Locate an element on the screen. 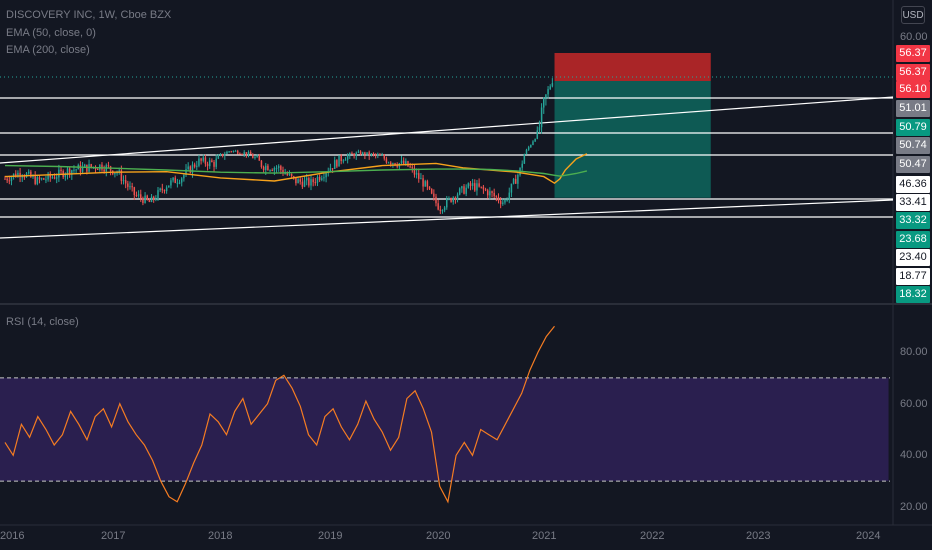 This screenshot has width=932, height=550. rsi-legend: RSI (14, close) is located at coordinates (42, 322).